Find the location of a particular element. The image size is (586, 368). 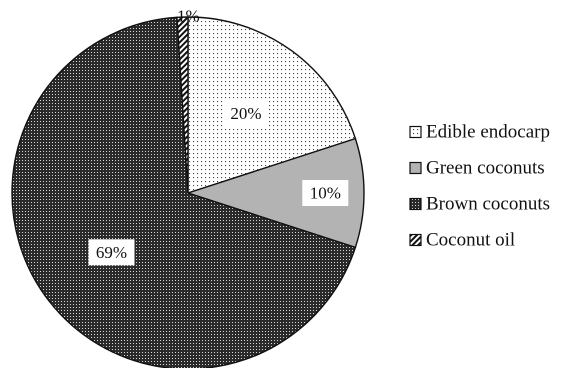

pie-slice-green-coconuts is located at coordinates (275, 193).